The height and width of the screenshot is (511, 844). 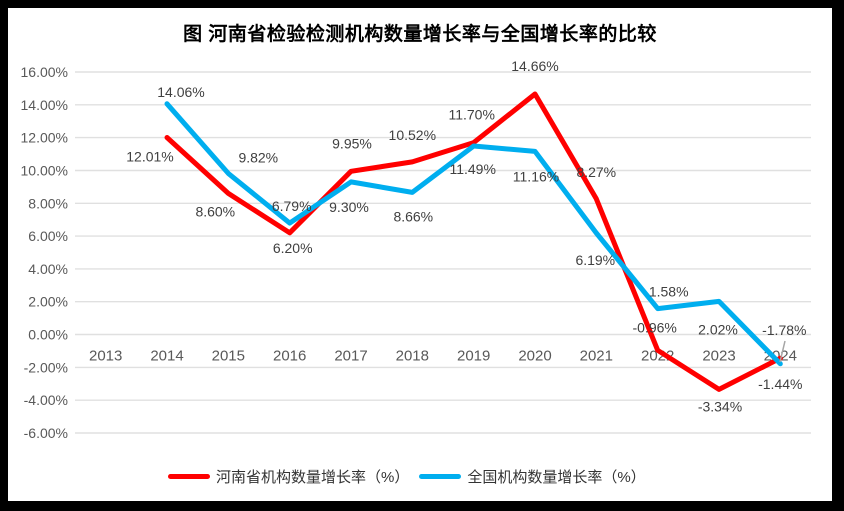 I want to click on svg-text: 11.49%, so click(x=472, y=169).